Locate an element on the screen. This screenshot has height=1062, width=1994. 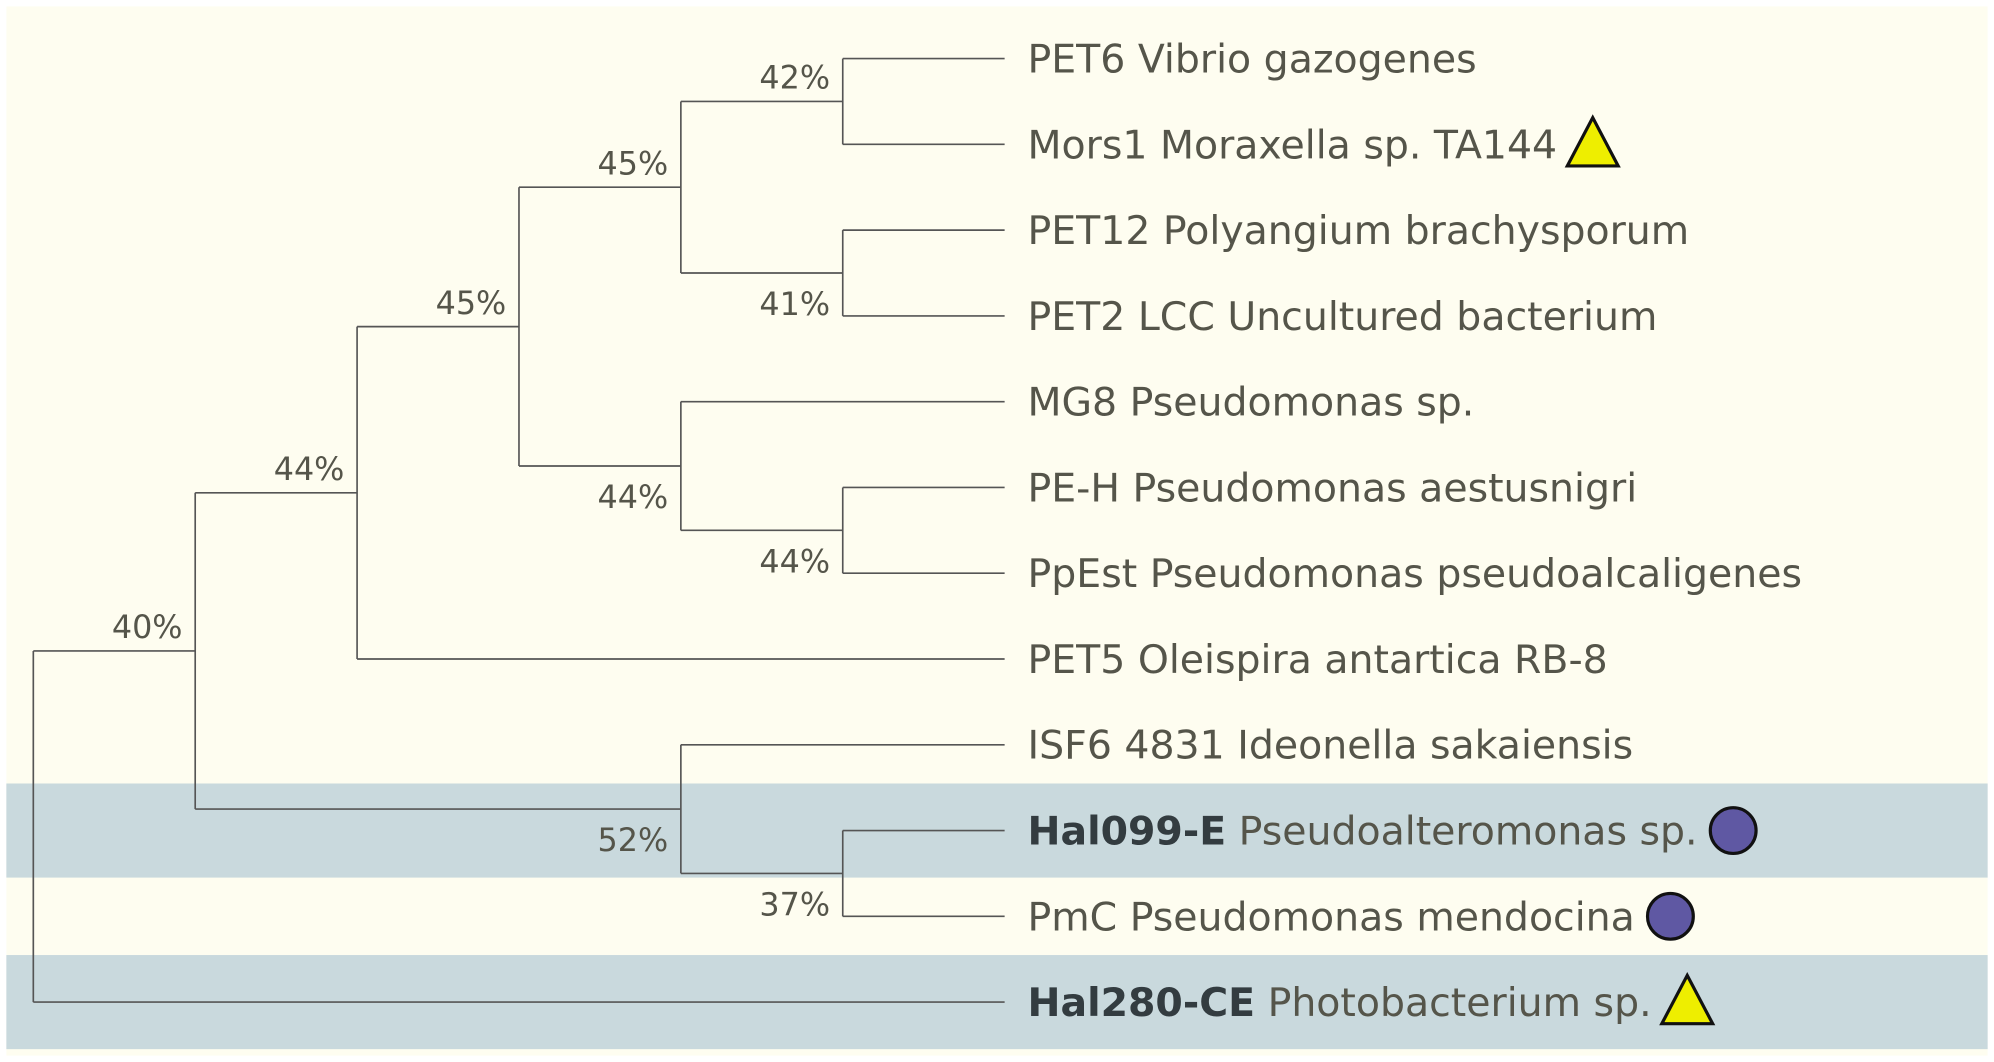
leaf-label-mg8: MG8 Pseudomonas sp. is located at coordinates (1251, 403).